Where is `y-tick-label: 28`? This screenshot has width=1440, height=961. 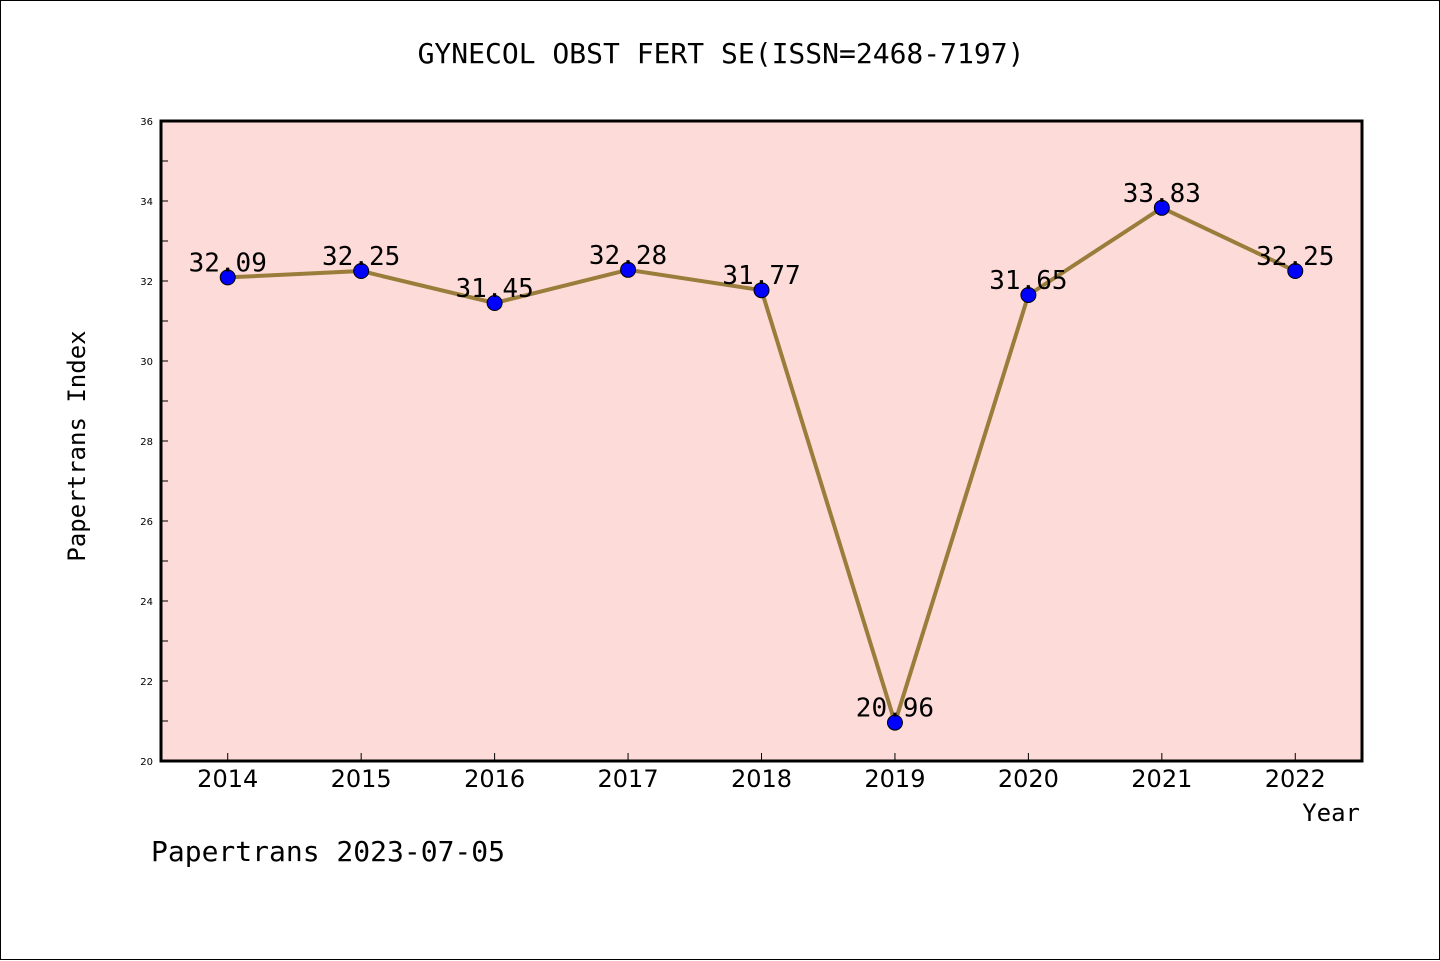
y-tick-label: 28 is located at coordinates (146, 442).